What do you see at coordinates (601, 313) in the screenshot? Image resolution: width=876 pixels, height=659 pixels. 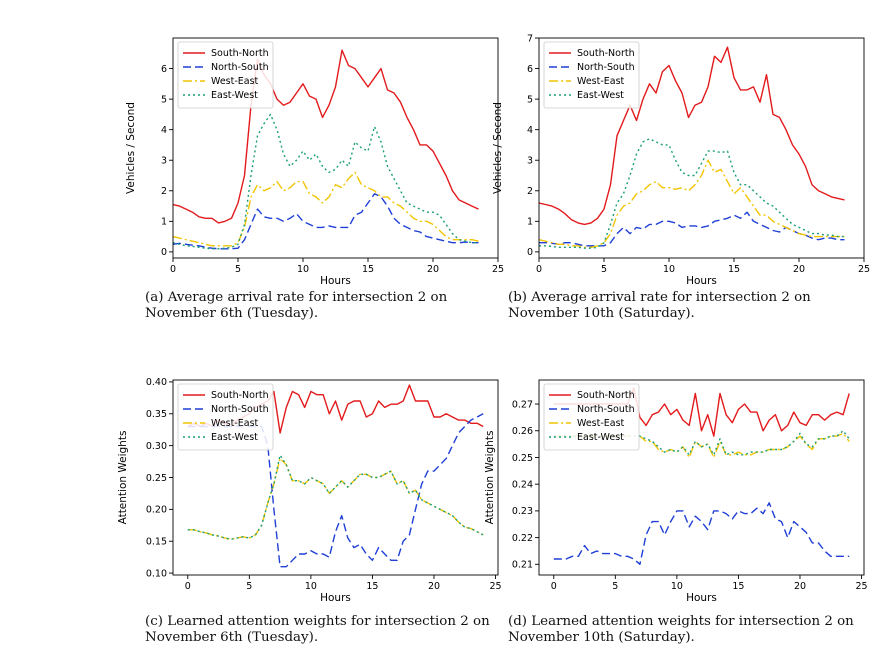 I see `caption-b-line2: November 10th (Saturday).` at bounding box center [601, 313].